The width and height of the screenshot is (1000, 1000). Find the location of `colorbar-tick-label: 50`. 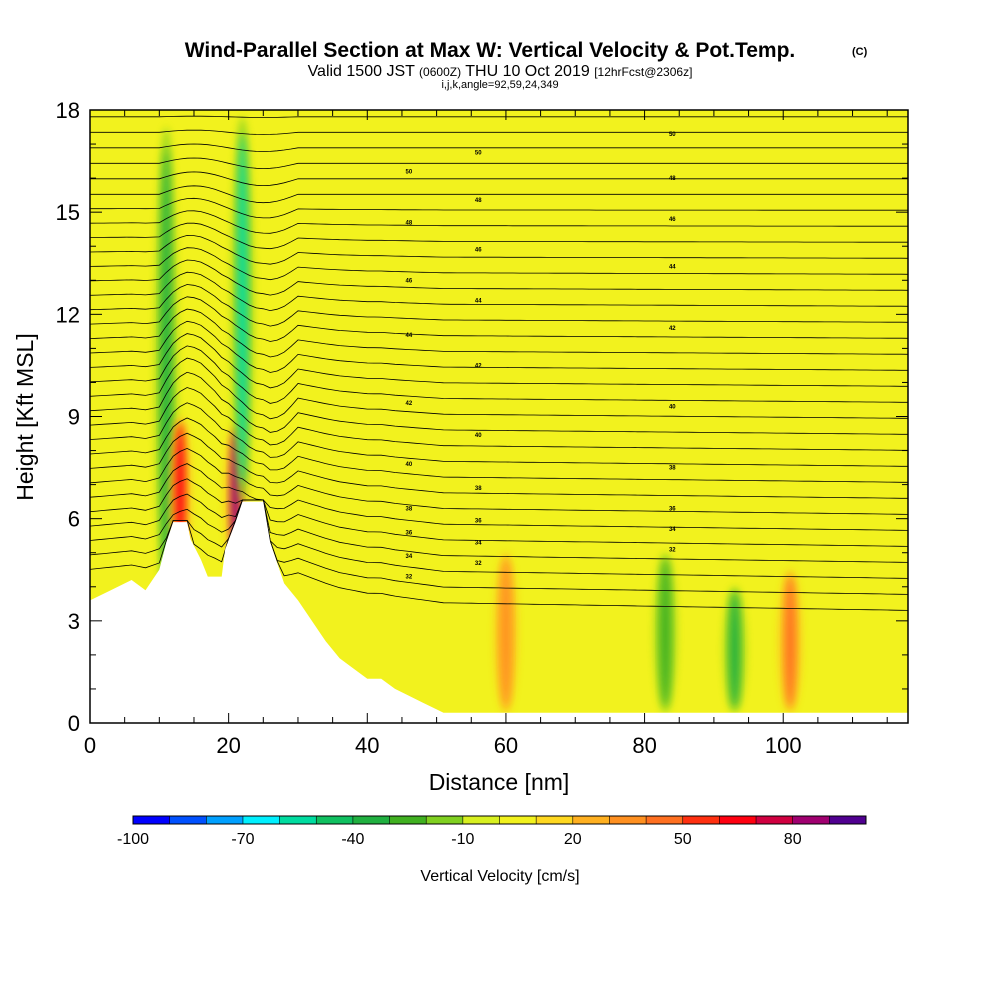

colorbar-tick-label: 50 is located at coordinates (683, 839).